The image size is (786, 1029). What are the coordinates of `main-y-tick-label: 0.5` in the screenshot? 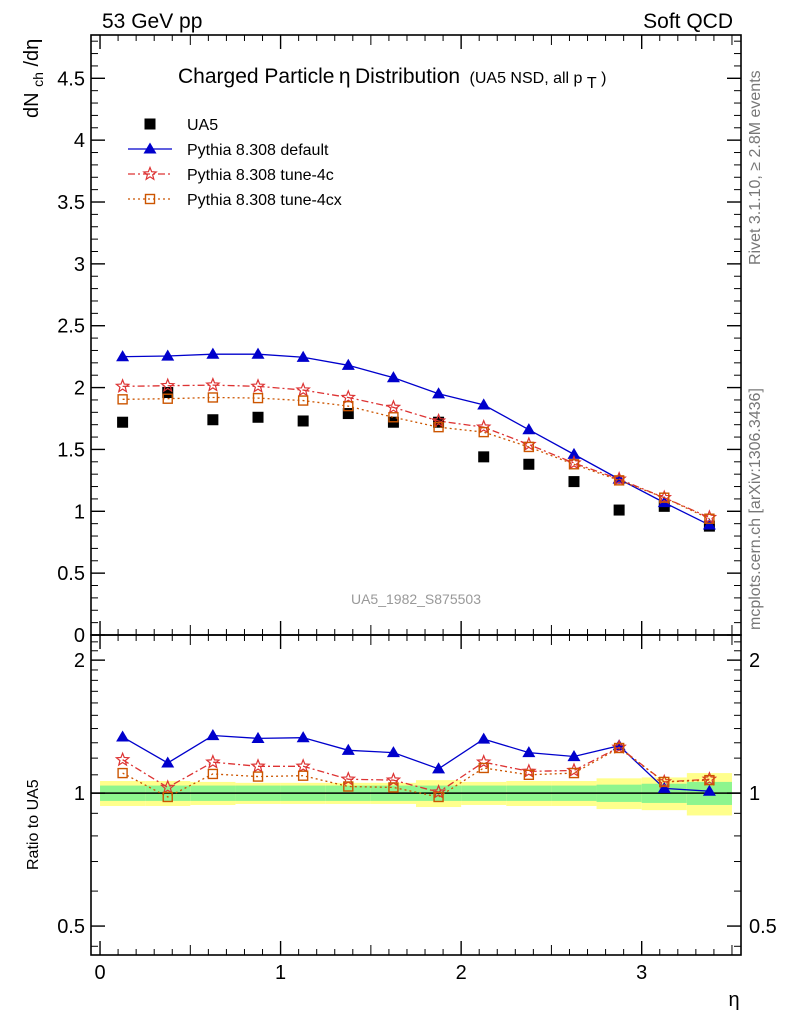 It's located at (71, 574).